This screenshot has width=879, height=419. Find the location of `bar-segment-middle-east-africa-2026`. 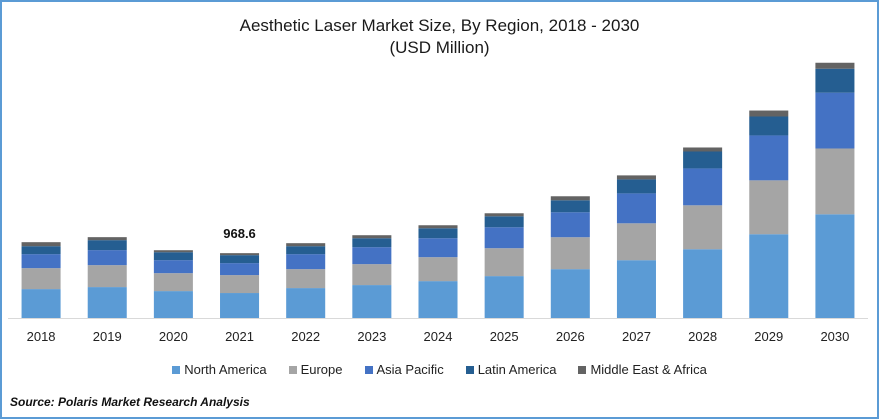

bar-segment-middle-east-africa-2026 is located at coordinates (570, 198).